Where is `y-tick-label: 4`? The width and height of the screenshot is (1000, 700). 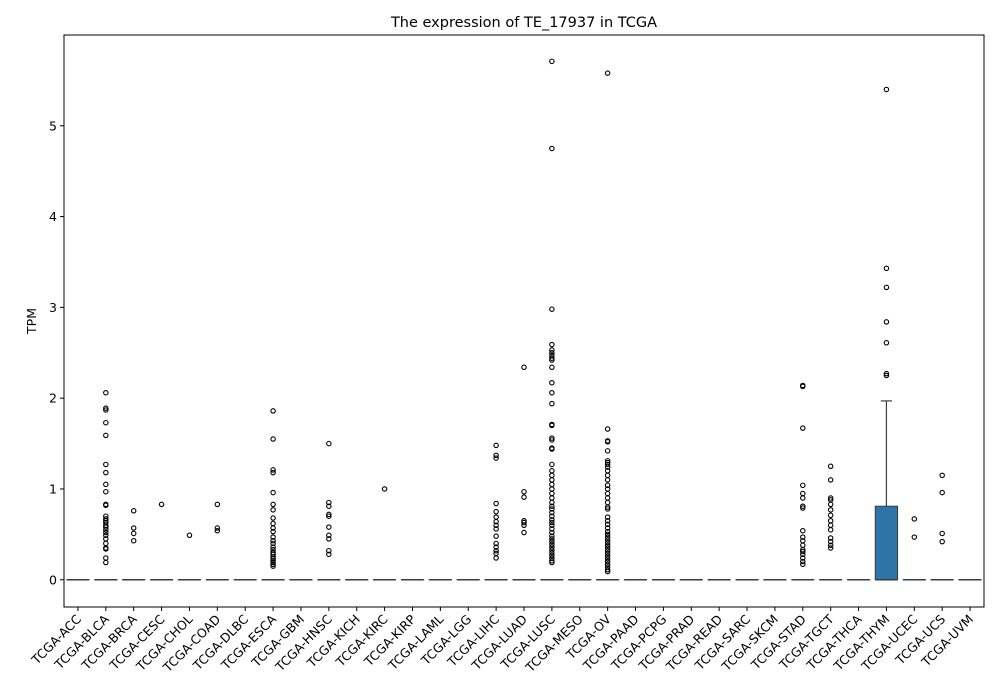
y-tick-label: 4 is located at coordinates (53, 216).